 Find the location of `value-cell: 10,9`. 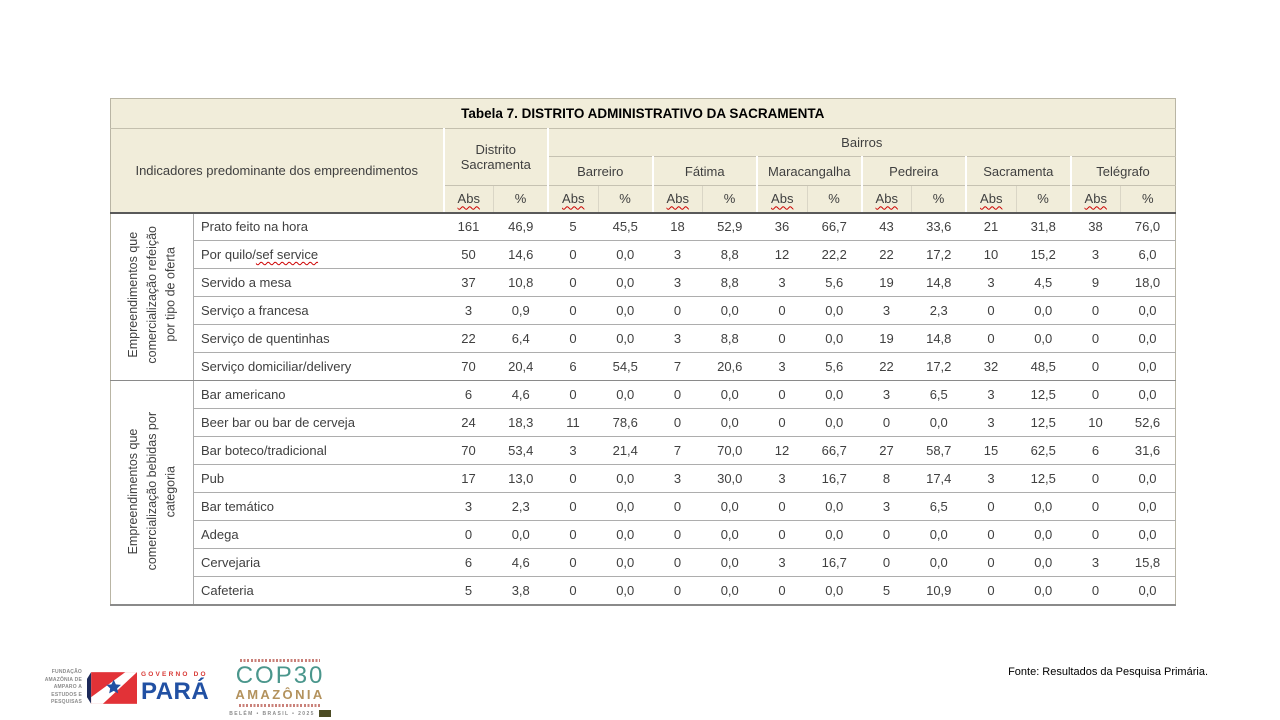

value-cell: 10,9 is located at coordinates (938, 590).